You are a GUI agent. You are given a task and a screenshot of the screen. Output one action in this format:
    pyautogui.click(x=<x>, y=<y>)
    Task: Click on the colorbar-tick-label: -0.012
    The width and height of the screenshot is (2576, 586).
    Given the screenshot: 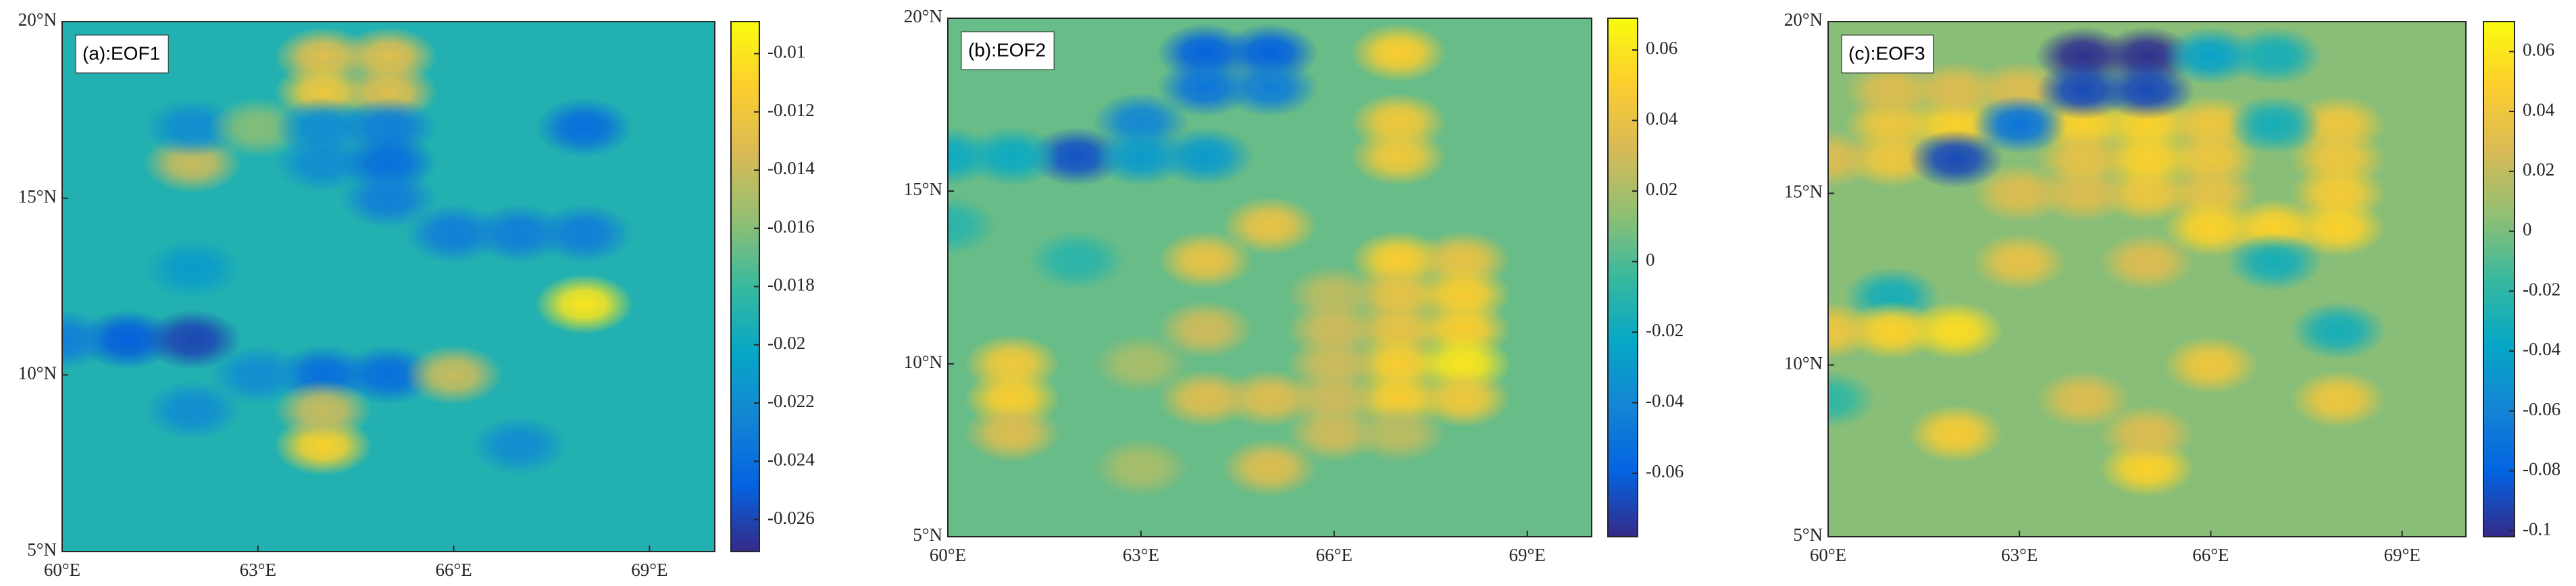 What is the action you would take?
    pyautogui.click(x=791, y=110)
    